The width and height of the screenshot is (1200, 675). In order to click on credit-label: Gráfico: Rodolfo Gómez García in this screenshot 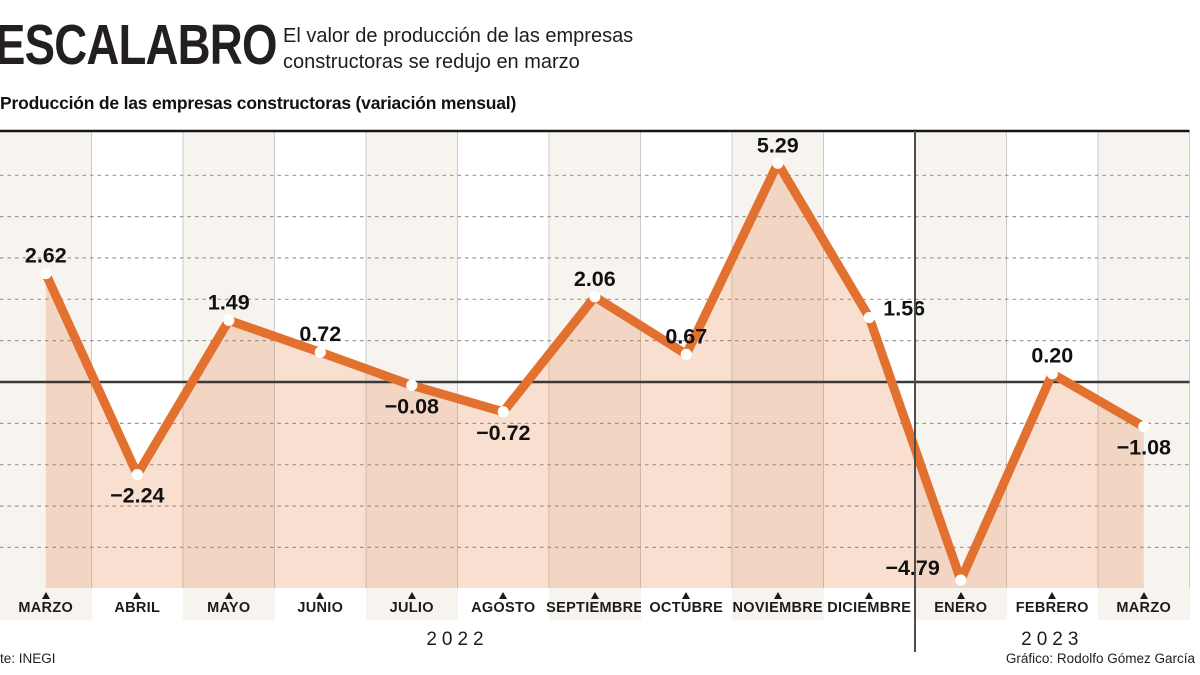, I will do `click(1100, 658)`.